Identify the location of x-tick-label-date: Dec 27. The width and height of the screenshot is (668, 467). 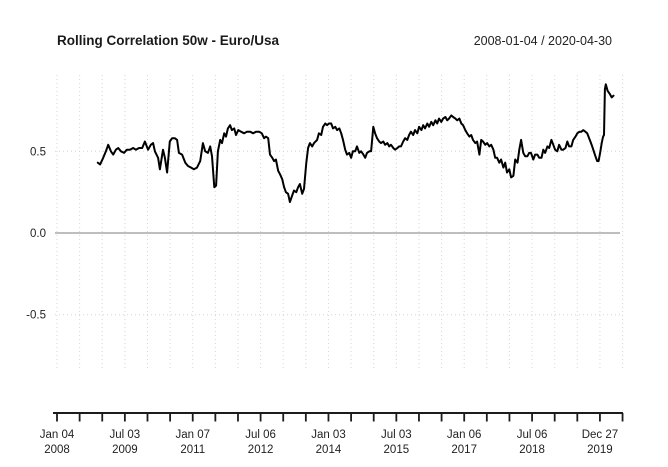
(600, 435).